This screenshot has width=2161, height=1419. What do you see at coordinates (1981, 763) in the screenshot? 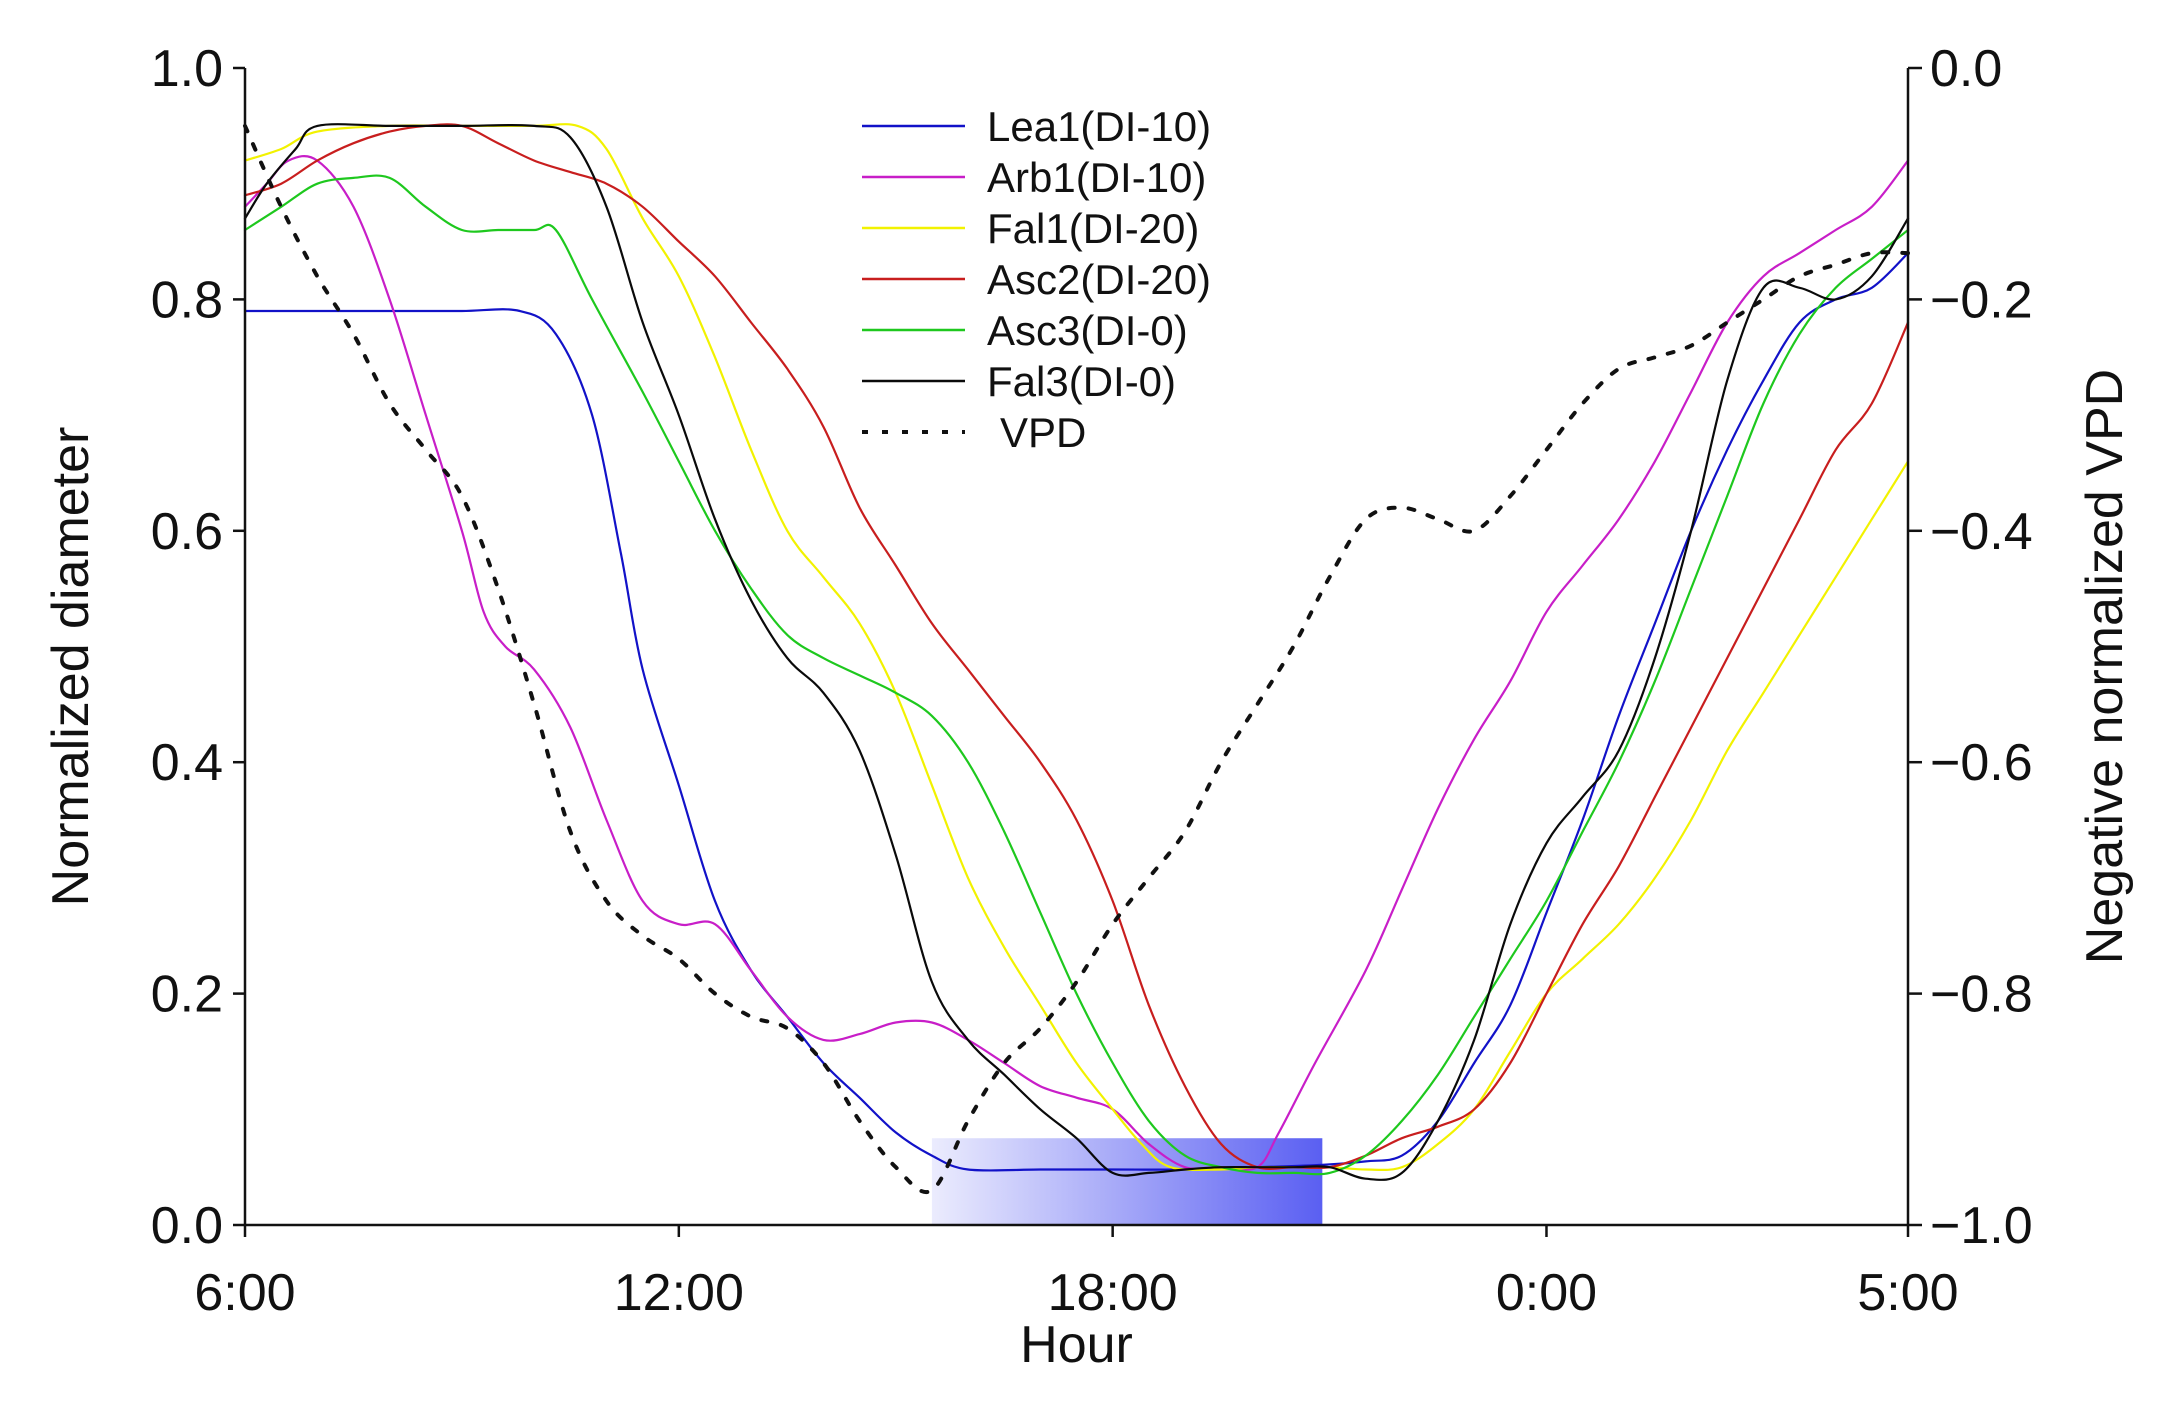
I see `y2-tick-label: −0.6` at bounding box center [1981, 763].